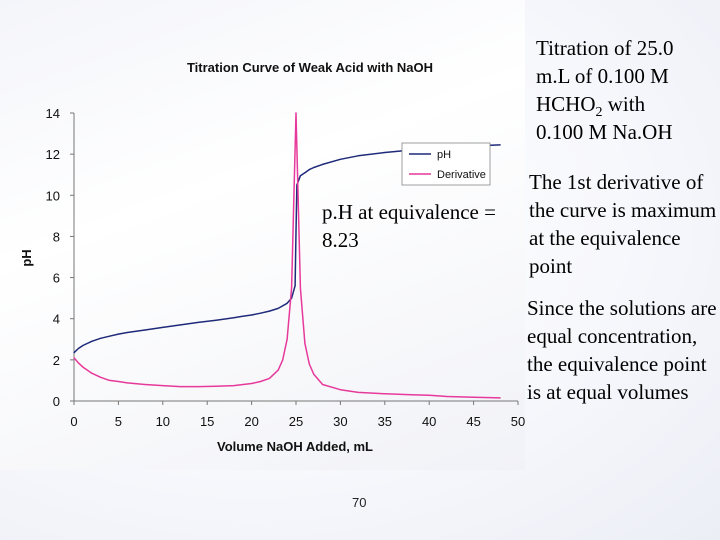 The image size is (720, 540). I want to click on y-tick-label: 12, so click(53, 154).